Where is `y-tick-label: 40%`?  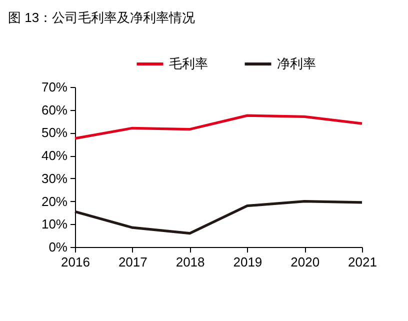 y-tick-label: 40% is located at coordinates (54, 156).